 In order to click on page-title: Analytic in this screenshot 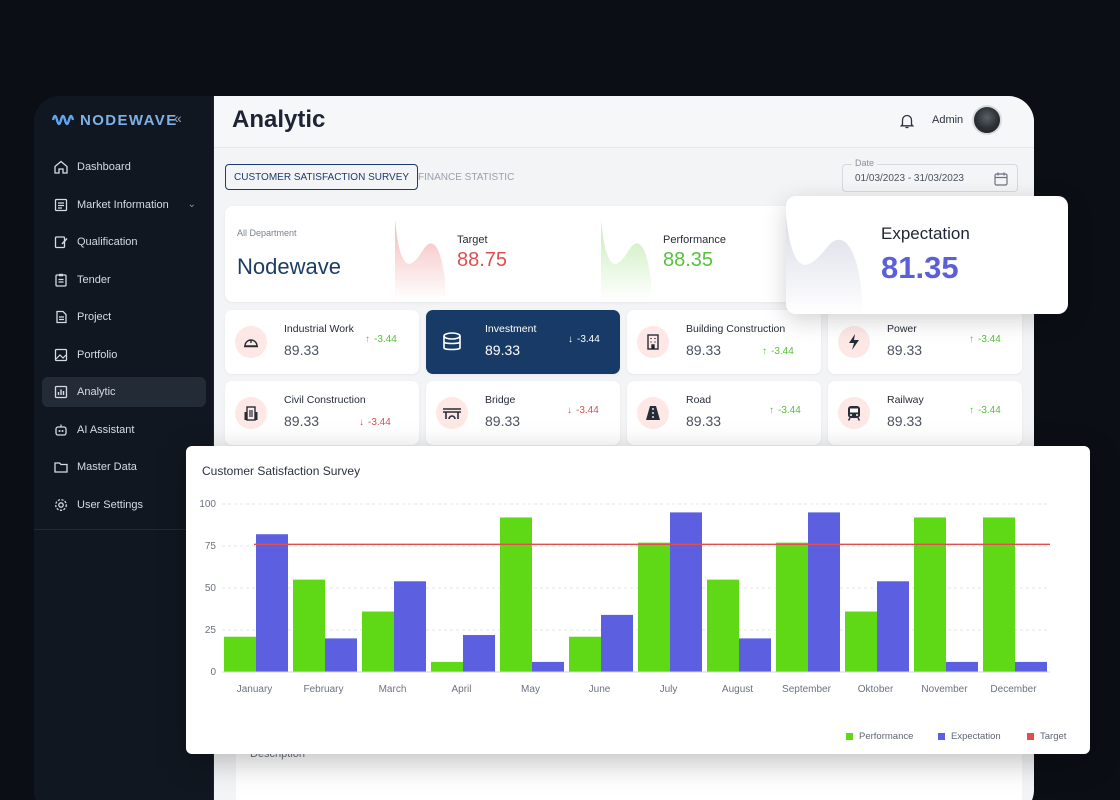, I will do `click(279, 119)`.